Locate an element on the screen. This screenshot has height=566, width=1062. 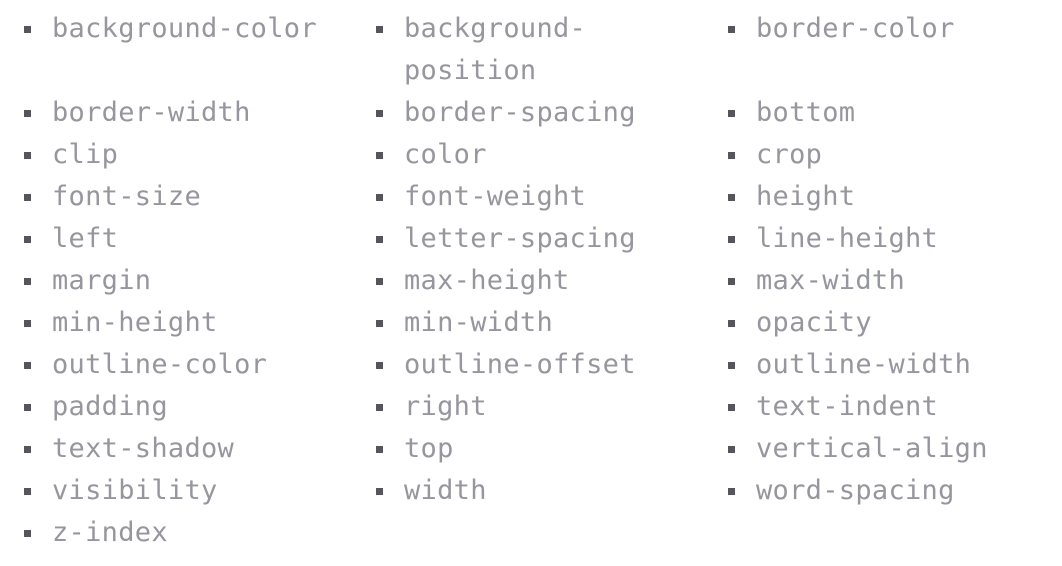
list-item: left is located at coordinates (196, 239).